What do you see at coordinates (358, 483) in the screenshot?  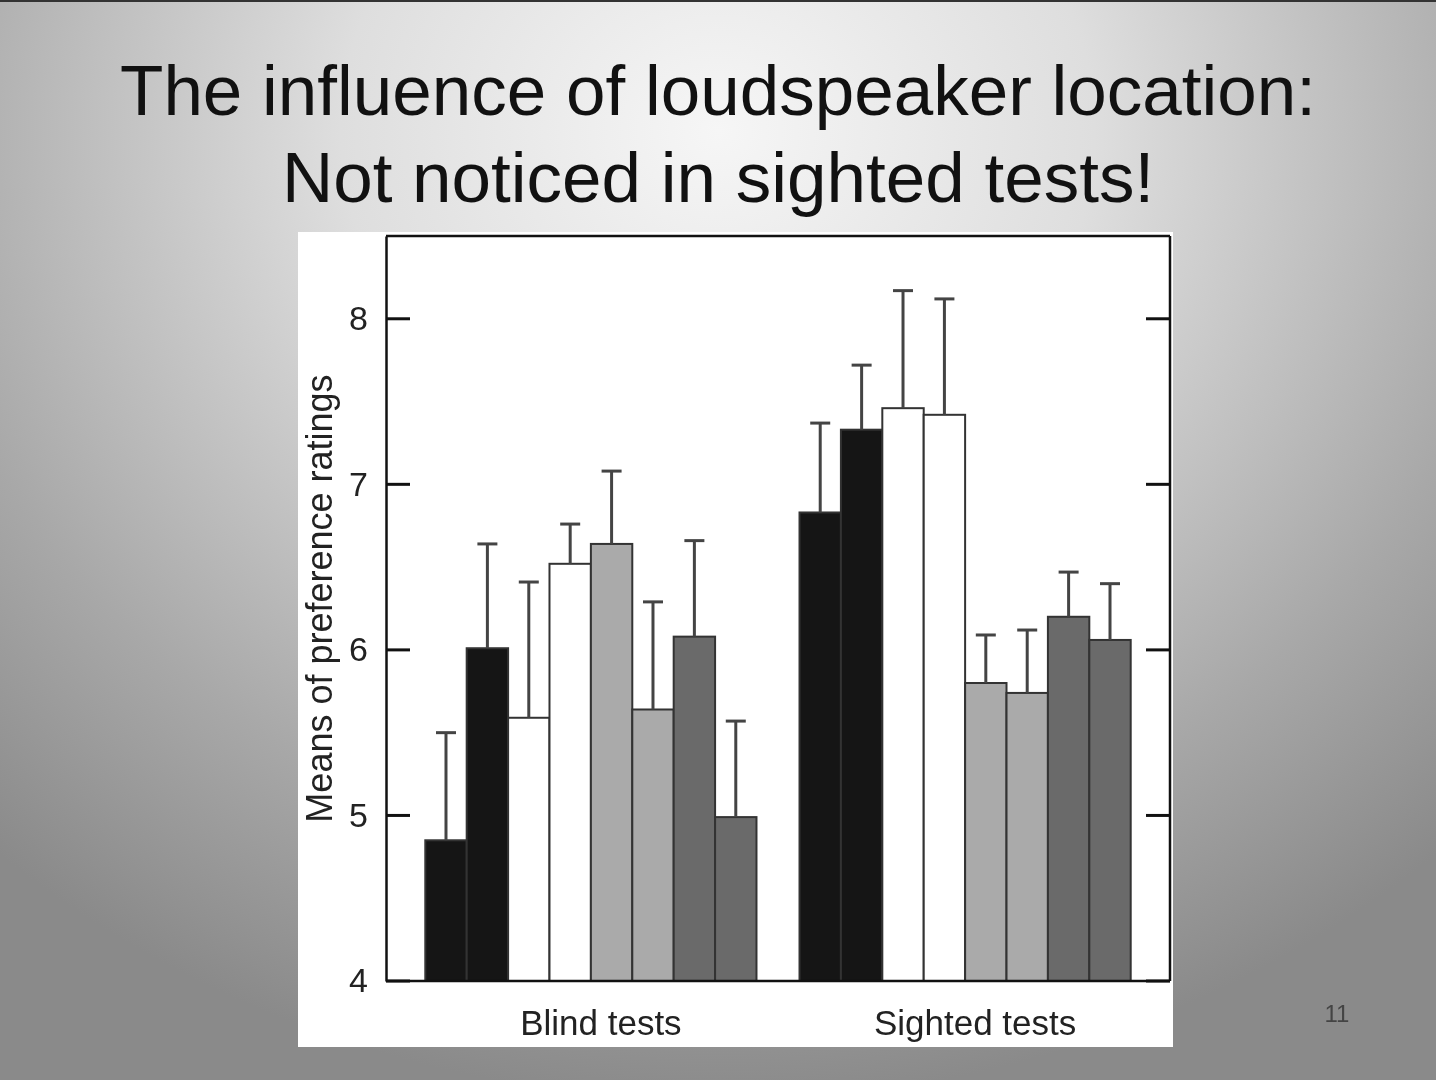 I see `y-tick-label: 7` at bounding box center [358, 483].